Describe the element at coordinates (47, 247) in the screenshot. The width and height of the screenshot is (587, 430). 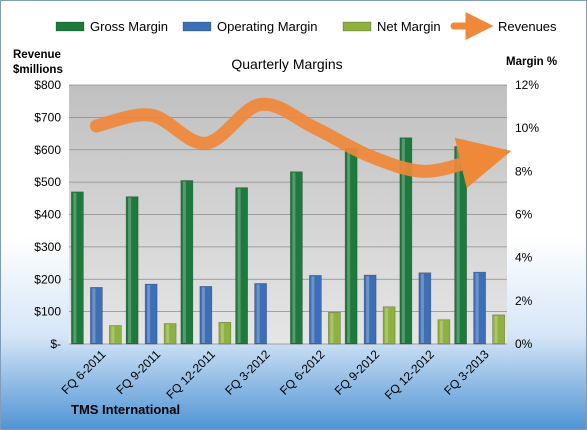
I see `left-tick-label: $300` at that location.